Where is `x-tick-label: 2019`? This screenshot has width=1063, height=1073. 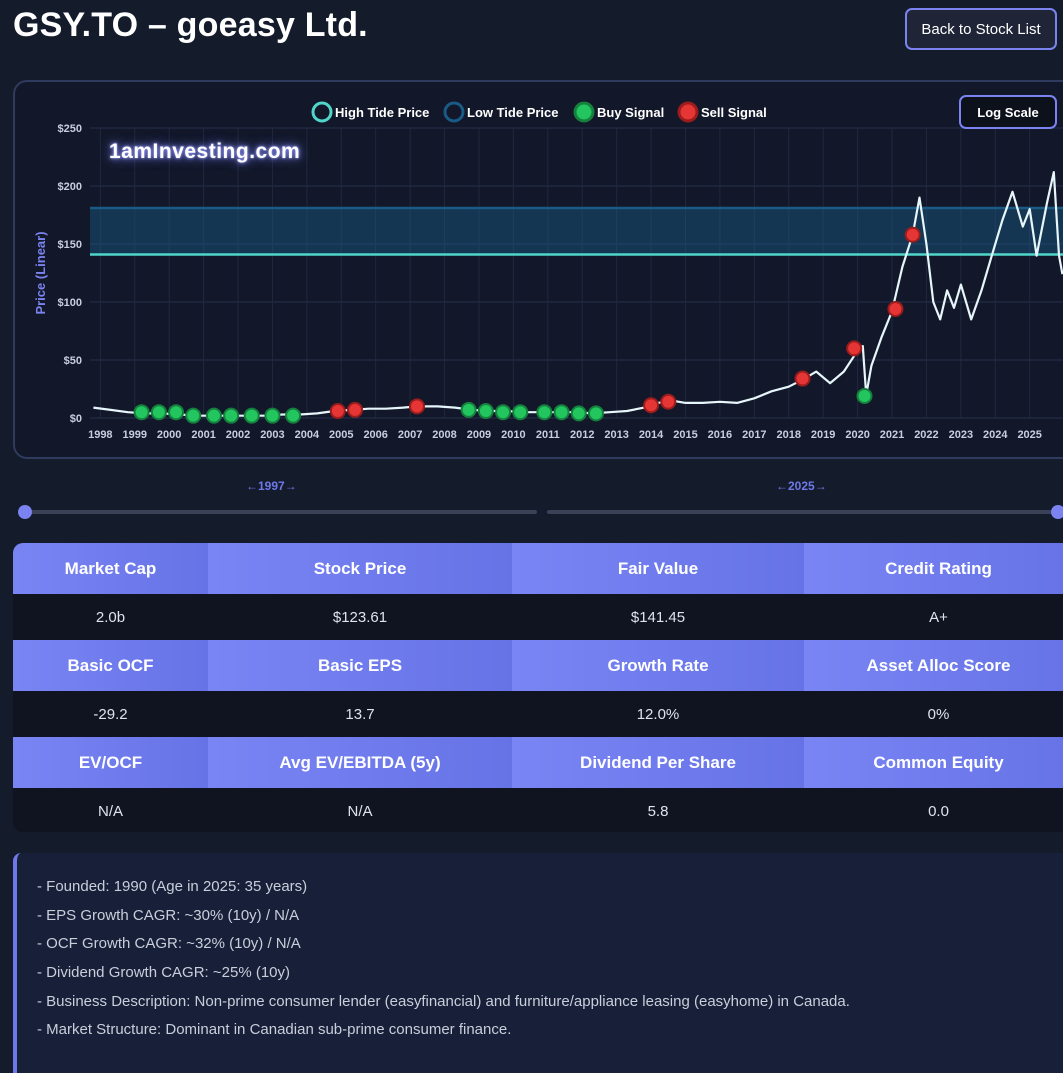
x-tick-label: 2019 is located at coordinates (823, 435).